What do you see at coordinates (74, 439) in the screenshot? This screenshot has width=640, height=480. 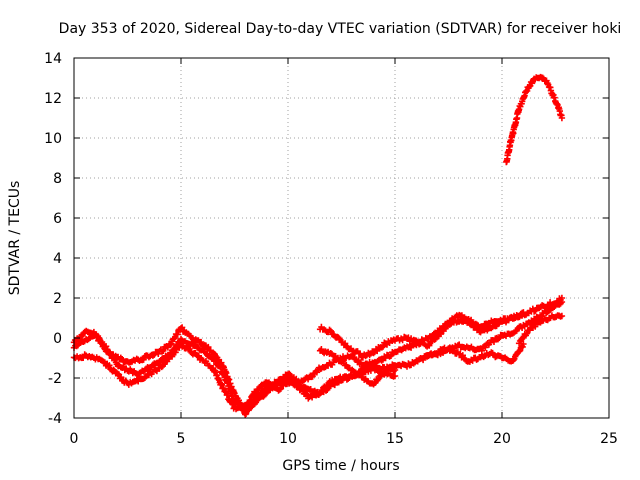 I see `x-tick-label: 0` at bounding box center [74, 439].